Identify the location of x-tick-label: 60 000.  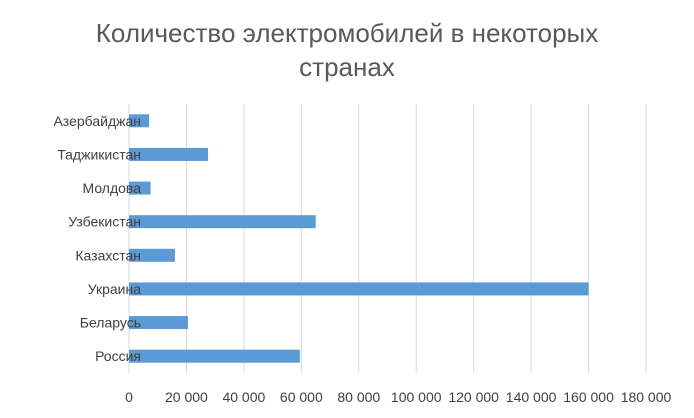
(301, 397).